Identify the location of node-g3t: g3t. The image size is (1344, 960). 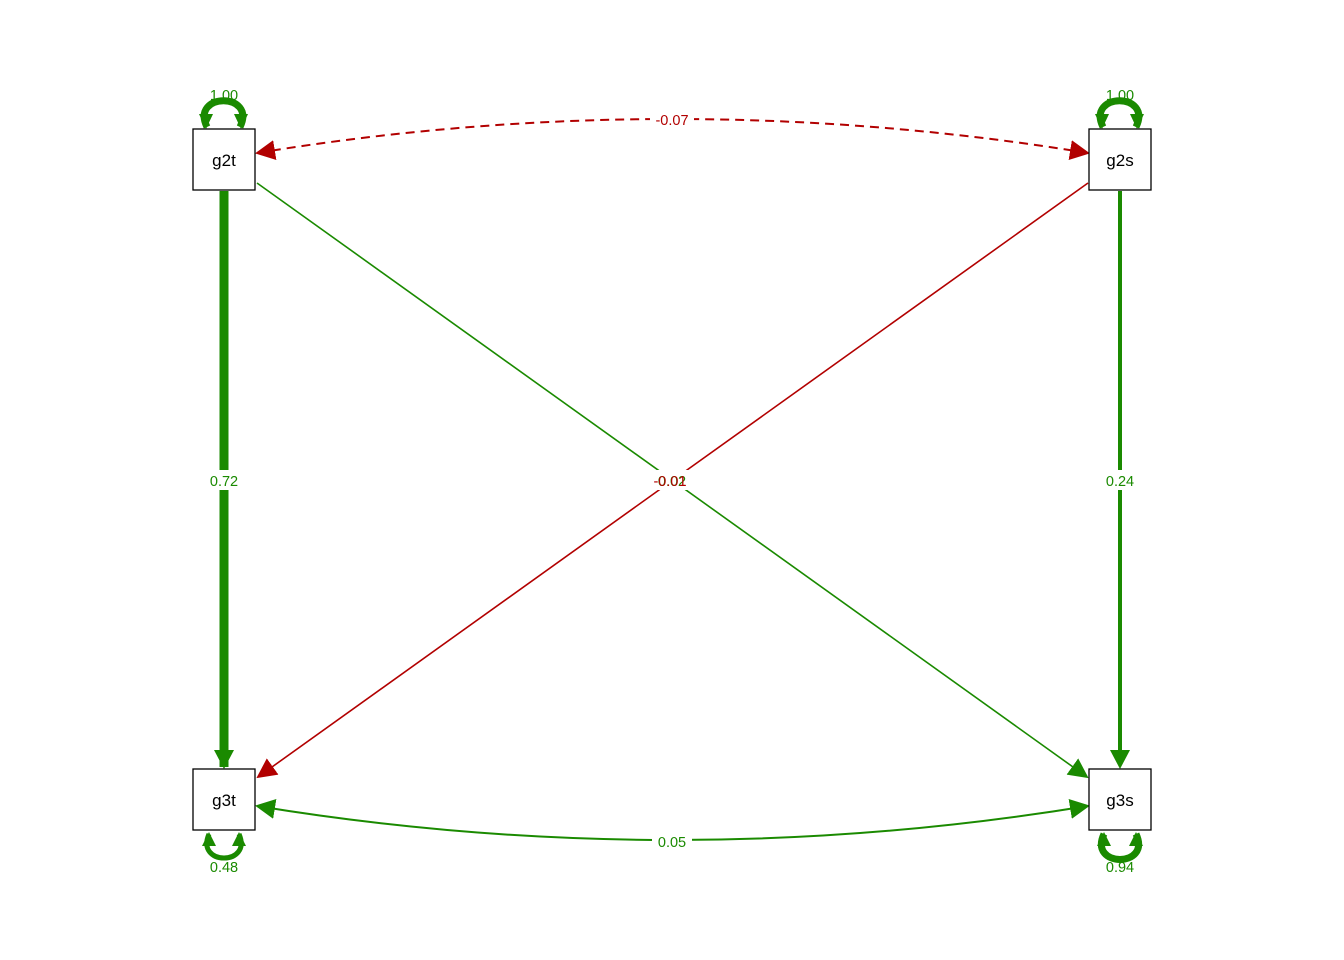
(224, 799).